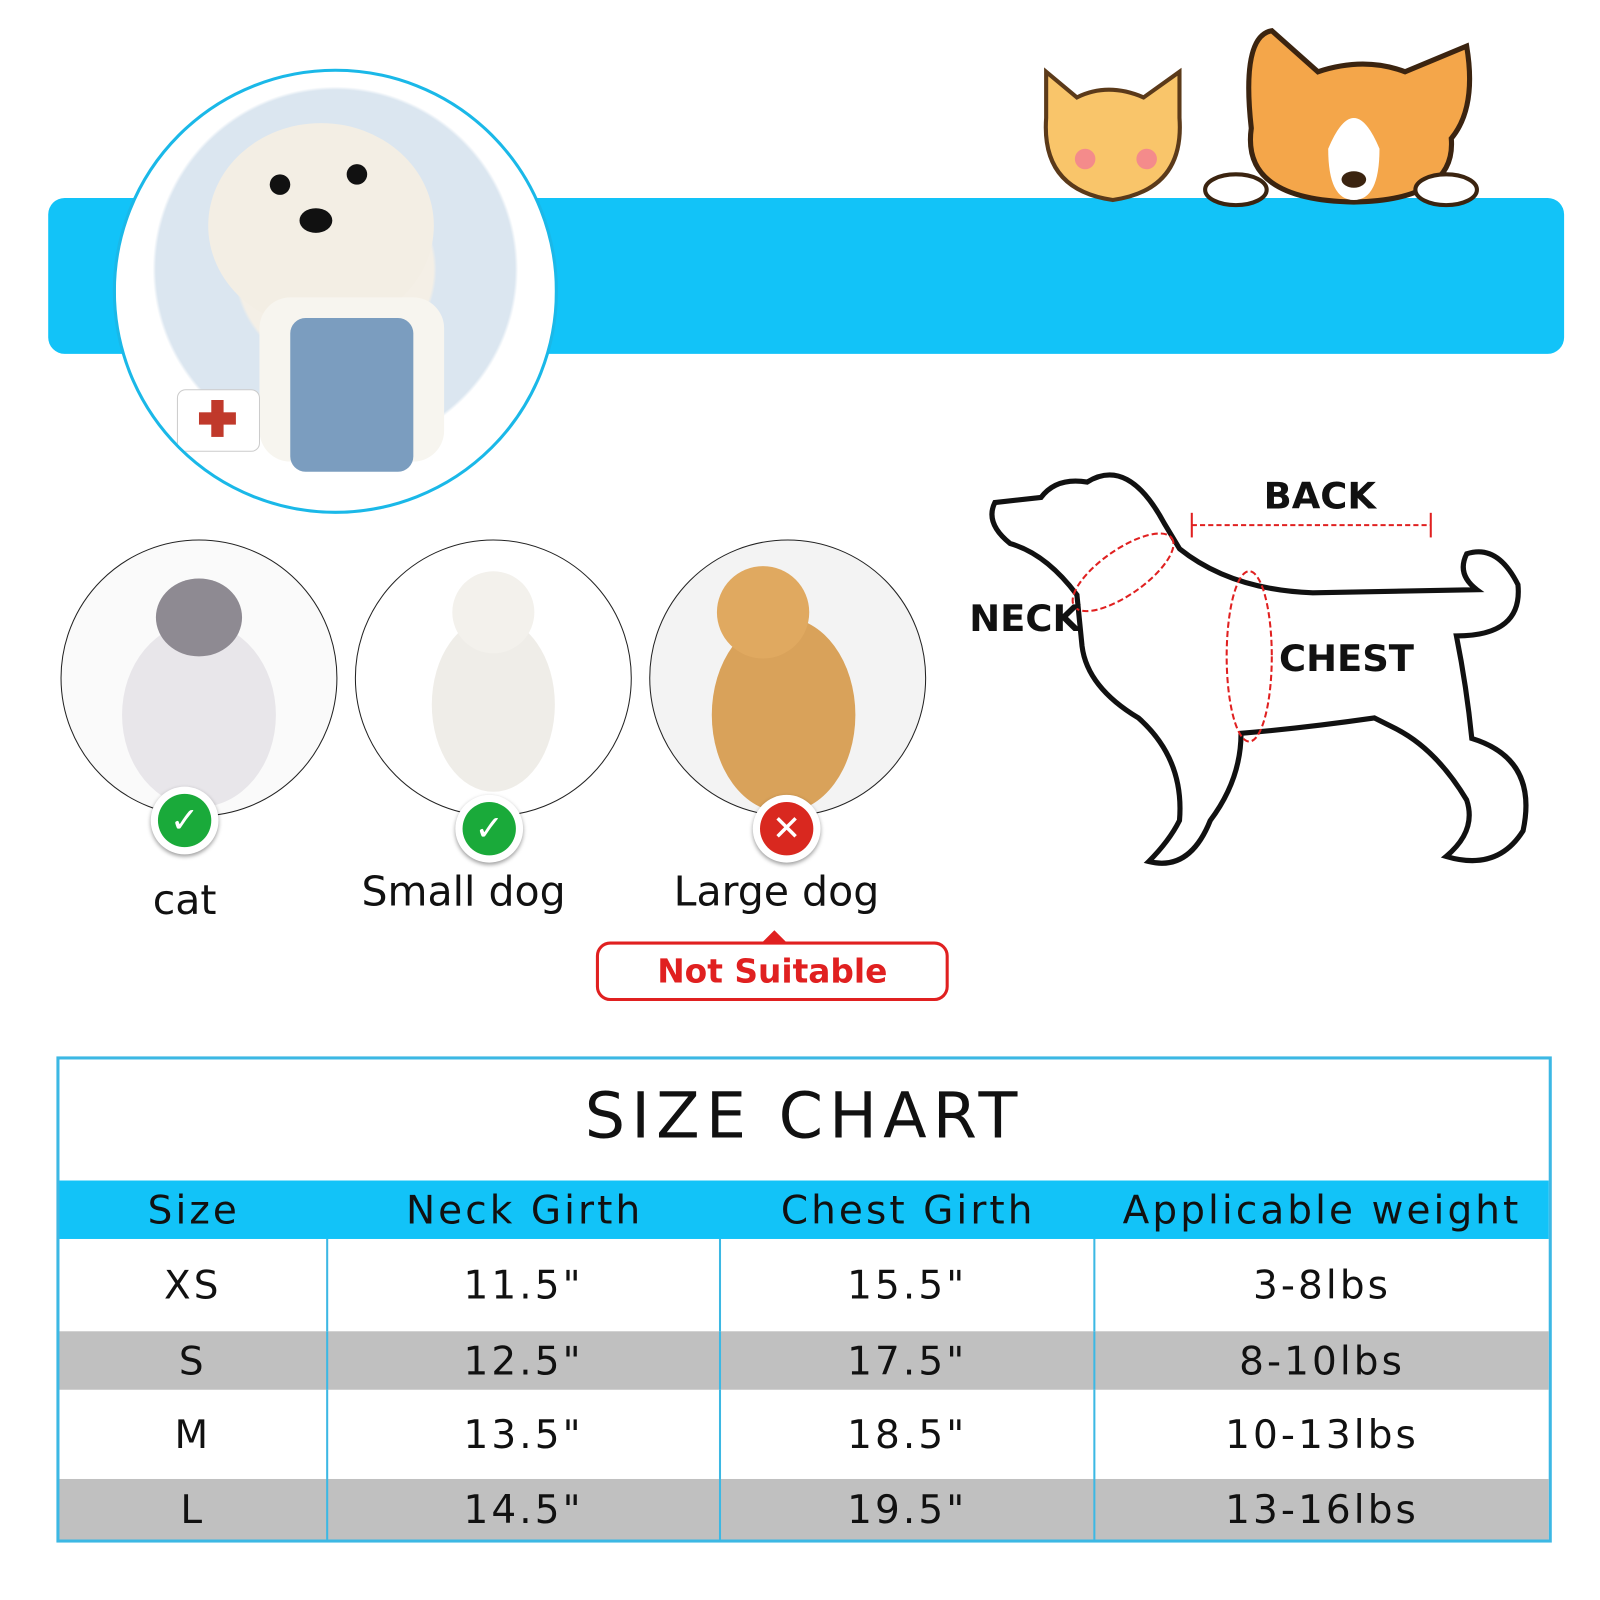  What do you see at coordinates (525, 1285) in the screenshot?
I see `cell-neck: 11.5"` at bounding box center [525, 1285].